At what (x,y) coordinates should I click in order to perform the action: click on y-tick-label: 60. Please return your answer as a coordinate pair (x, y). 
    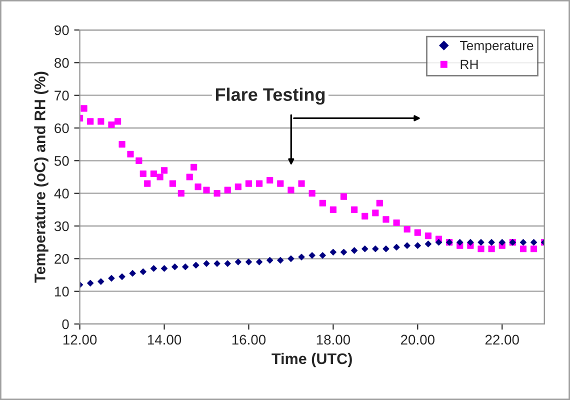
    Looking at the image, I should click on (61, 128).